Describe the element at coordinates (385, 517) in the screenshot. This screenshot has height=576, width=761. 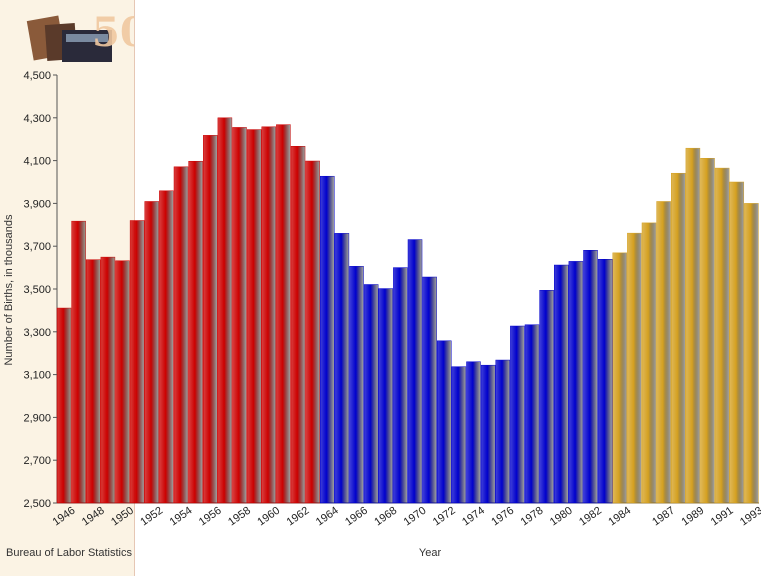
I see `x-tick-label: 1968` at that location.